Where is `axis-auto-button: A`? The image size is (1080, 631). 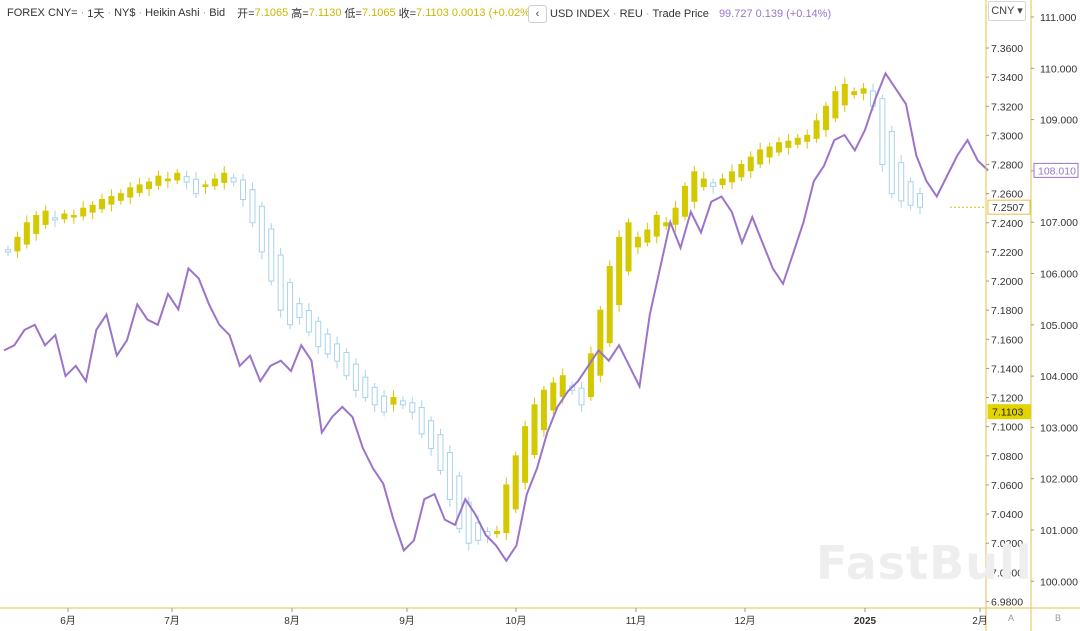 axis-auto-button: A is located at coordinates (1011, 618).